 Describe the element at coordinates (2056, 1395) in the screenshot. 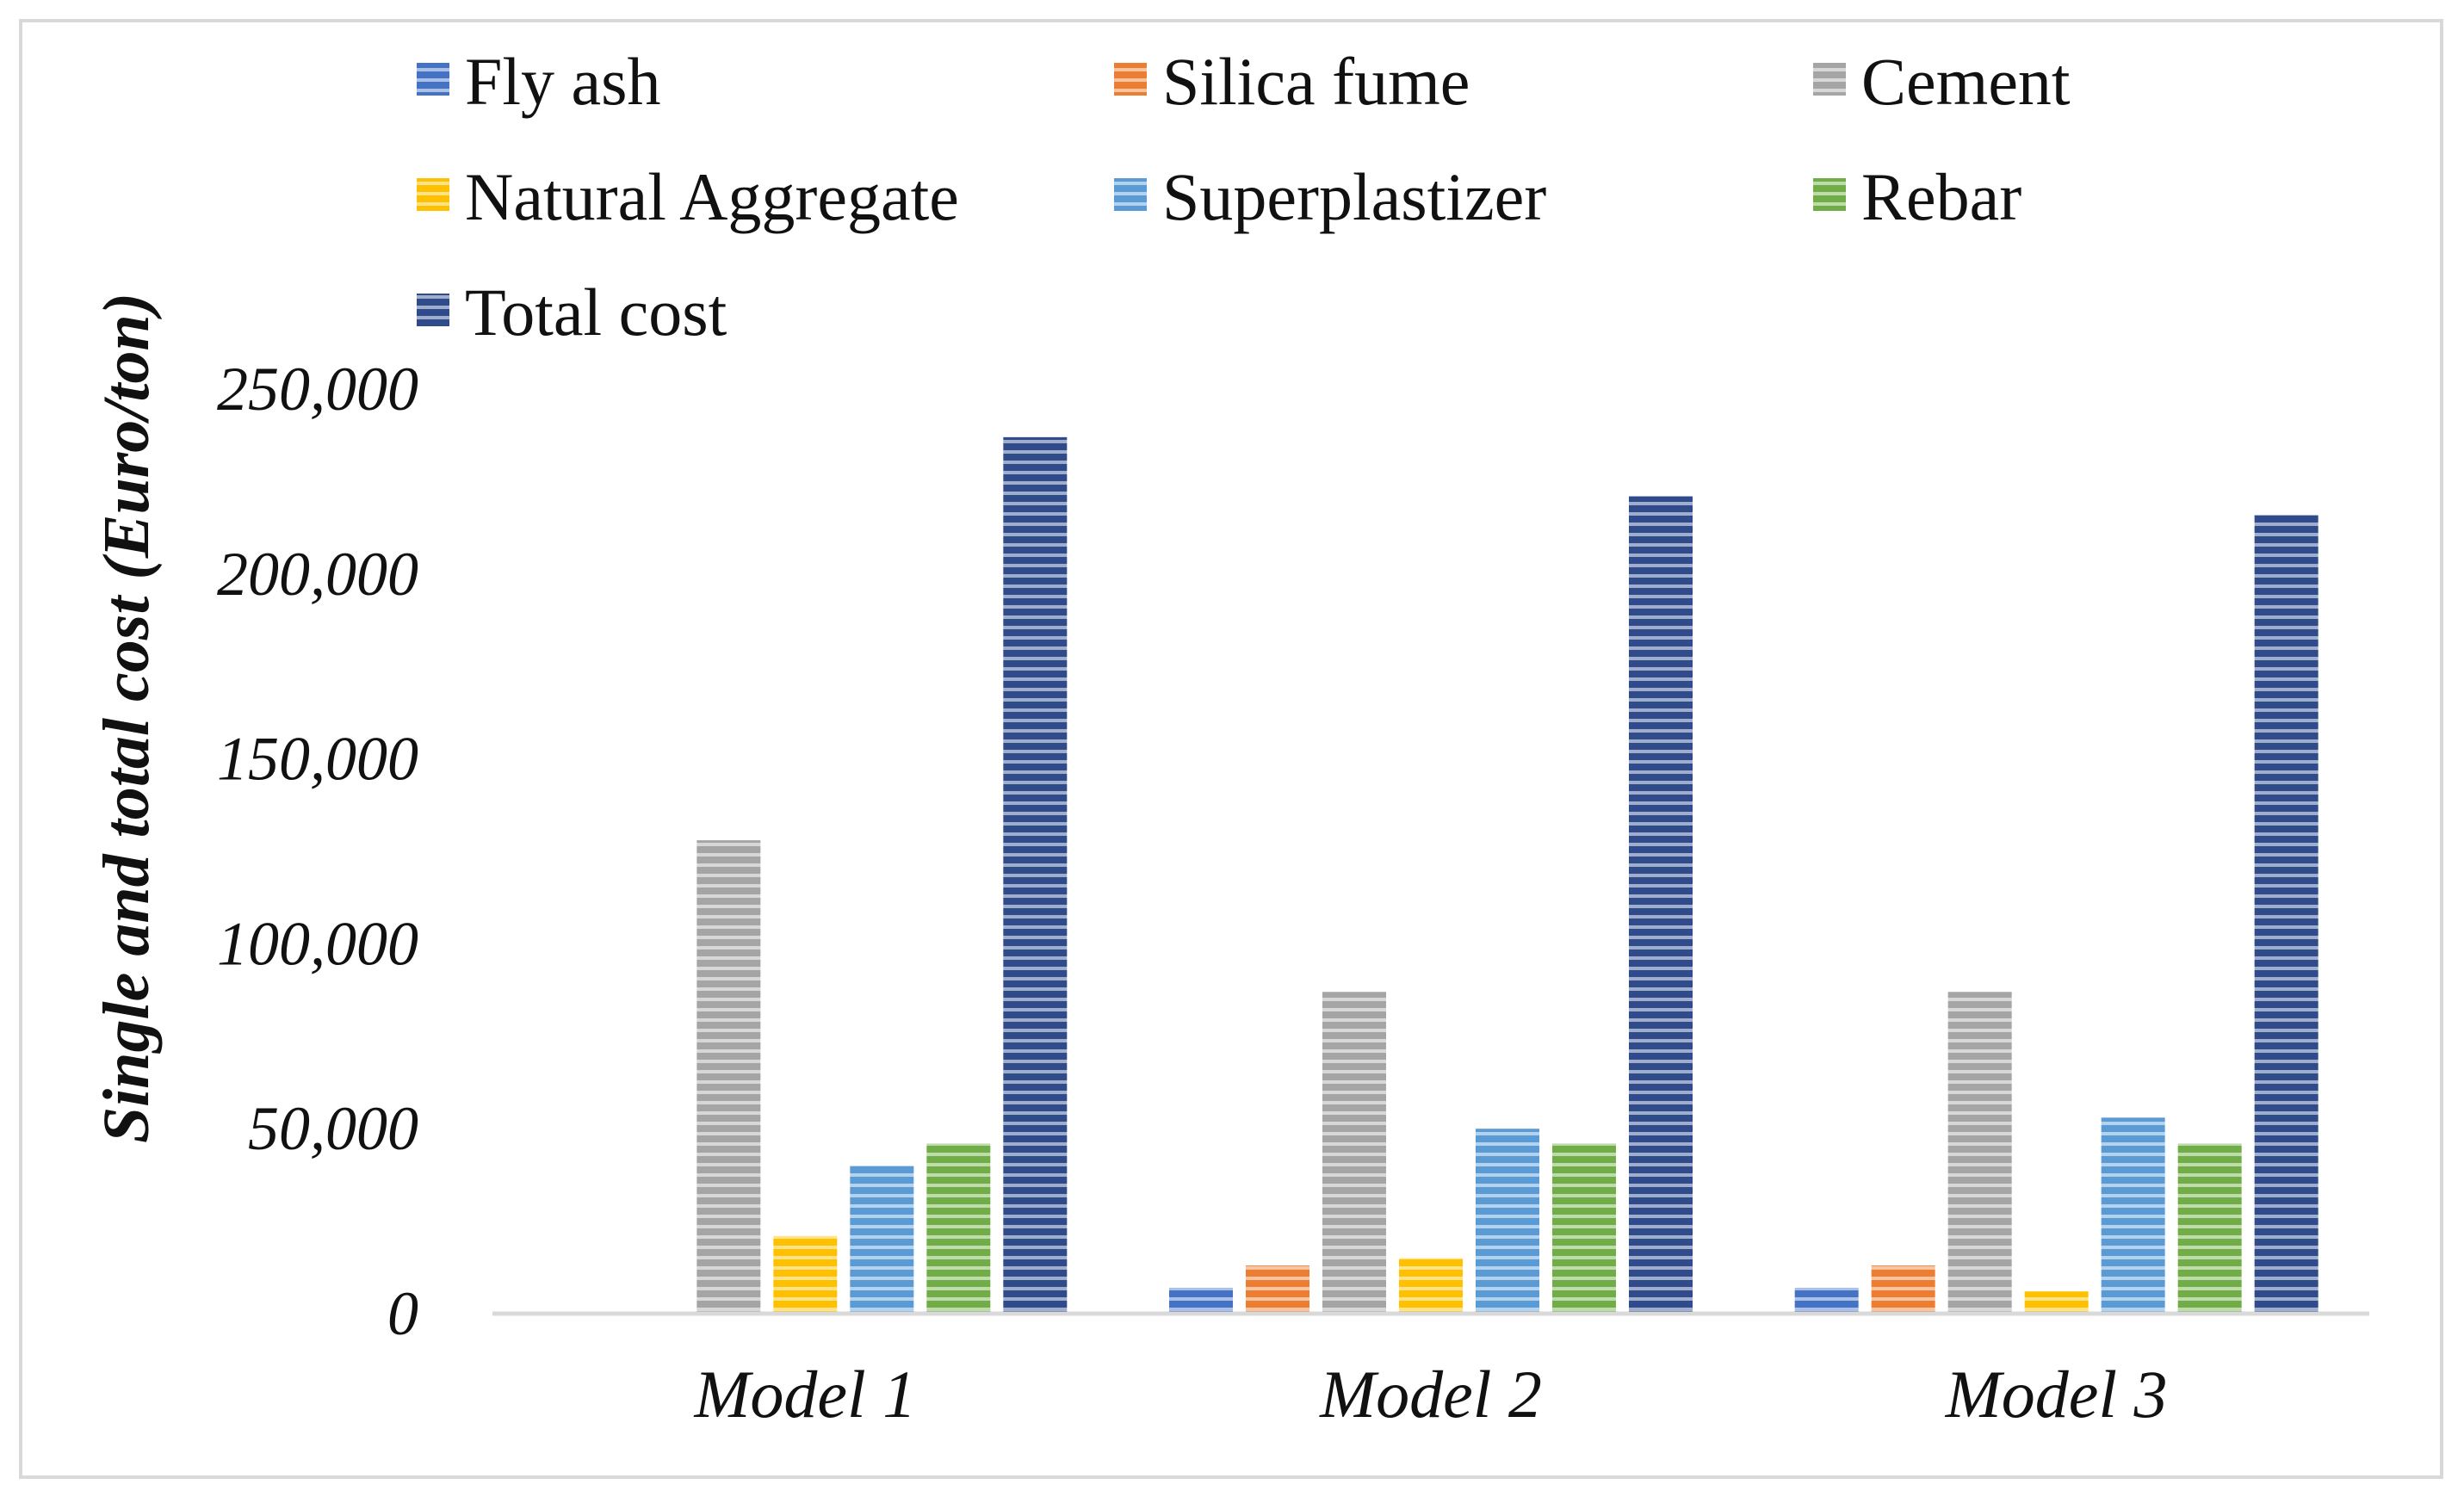

I see `x-tick-label-model-3: Model 3` at that location.